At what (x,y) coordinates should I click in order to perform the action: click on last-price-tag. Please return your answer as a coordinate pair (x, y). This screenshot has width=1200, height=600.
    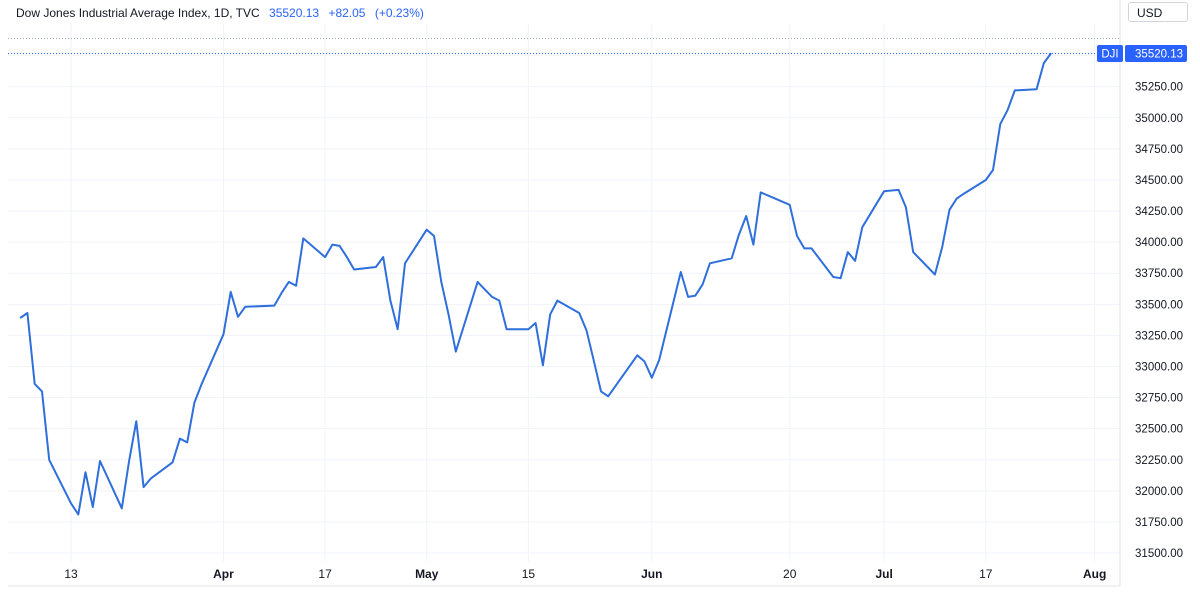
    Looking at the image, I should click on (1156, 53).